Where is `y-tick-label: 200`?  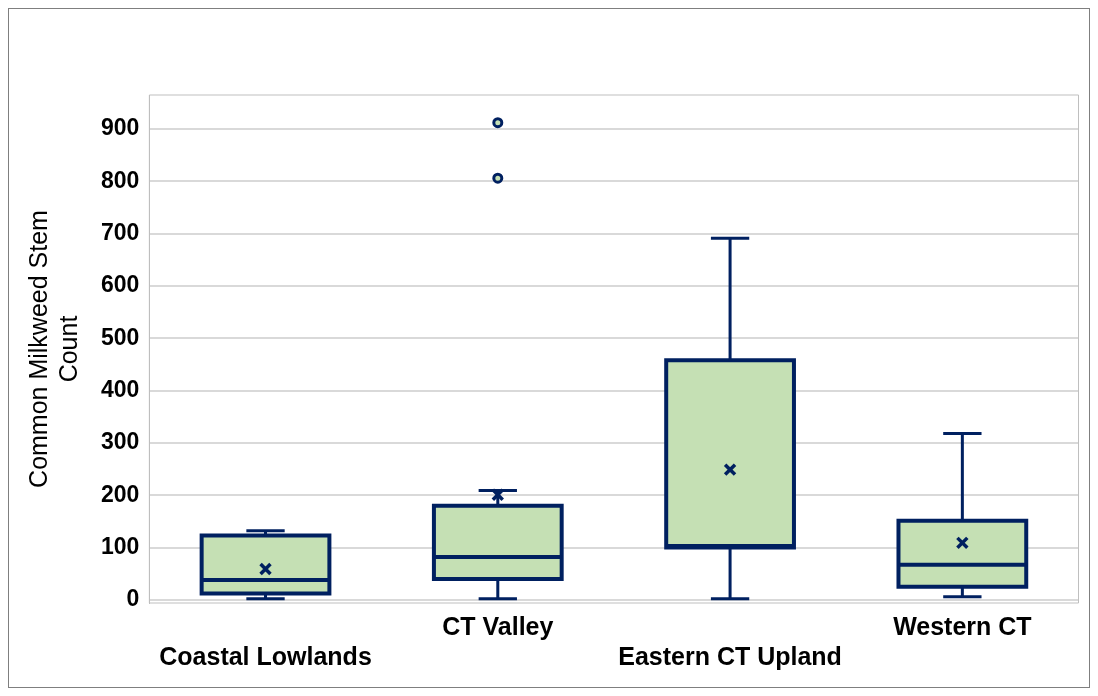 y-tick-label: 200 is located at coordinates (120, 493).